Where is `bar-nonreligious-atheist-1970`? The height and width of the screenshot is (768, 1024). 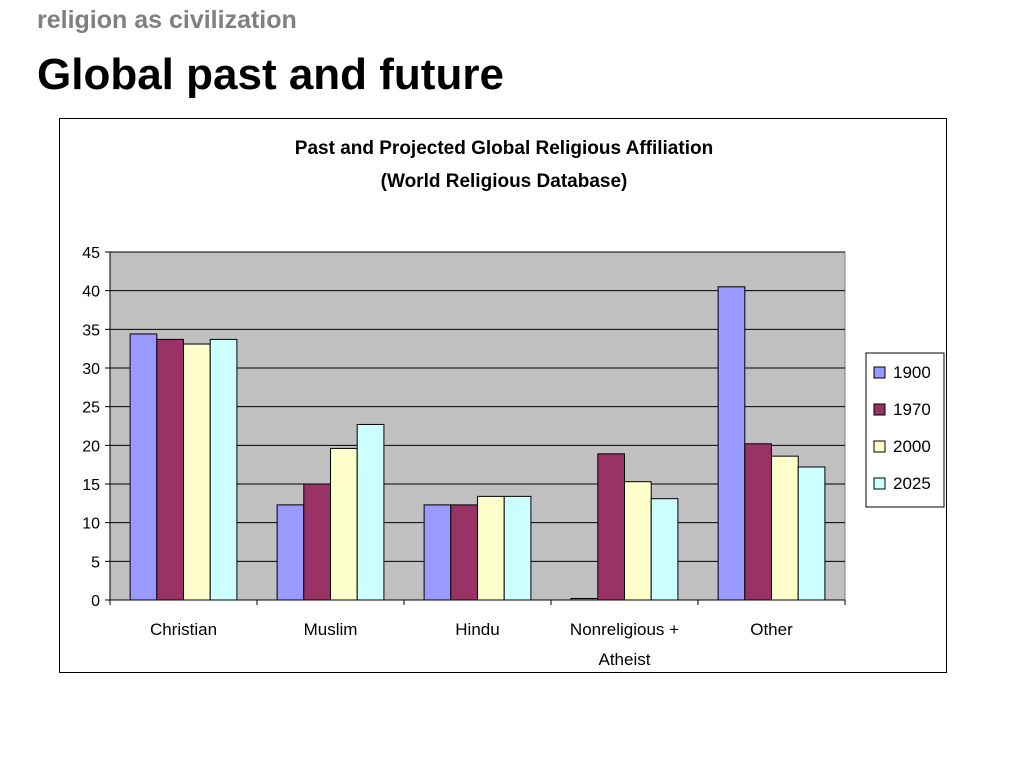
bar-nonreligious-atheist-1970 is located at coordinates (611, 527).